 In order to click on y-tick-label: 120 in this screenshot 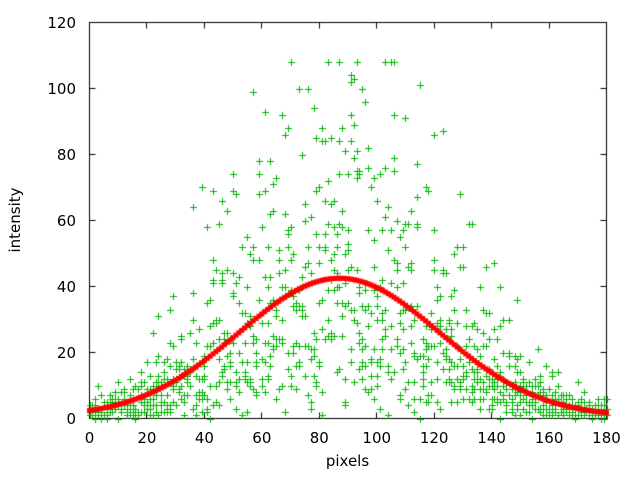, I will do `click(61, 22)`.